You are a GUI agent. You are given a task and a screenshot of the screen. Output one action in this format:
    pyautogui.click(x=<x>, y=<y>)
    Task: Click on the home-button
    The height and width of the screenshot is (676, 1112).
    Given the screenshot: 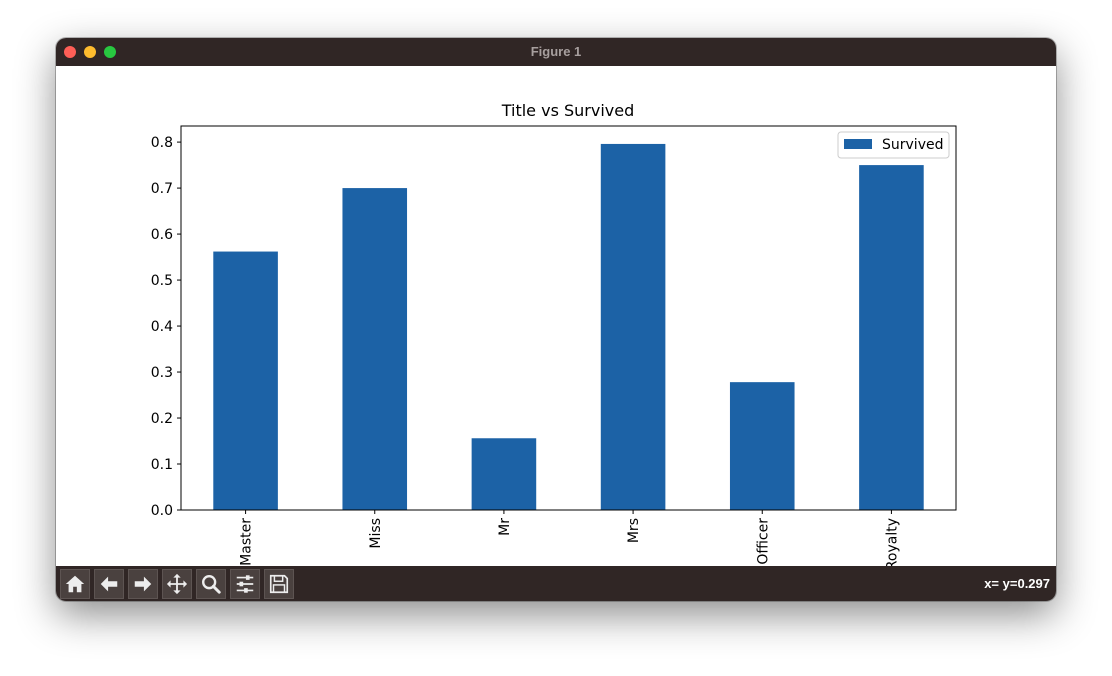 What is the action you would take?
    pyautogui.click(x=75, y=584)
    